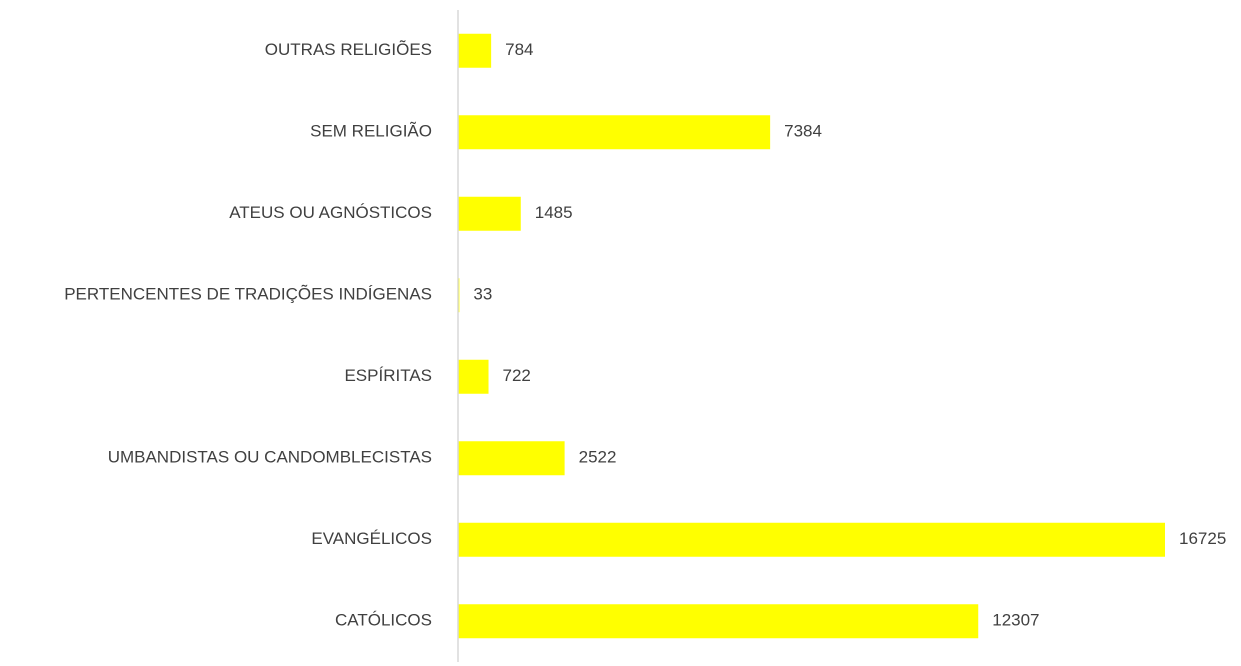  I want to click on category-label: CATÓLICOS, so click(383, 620).